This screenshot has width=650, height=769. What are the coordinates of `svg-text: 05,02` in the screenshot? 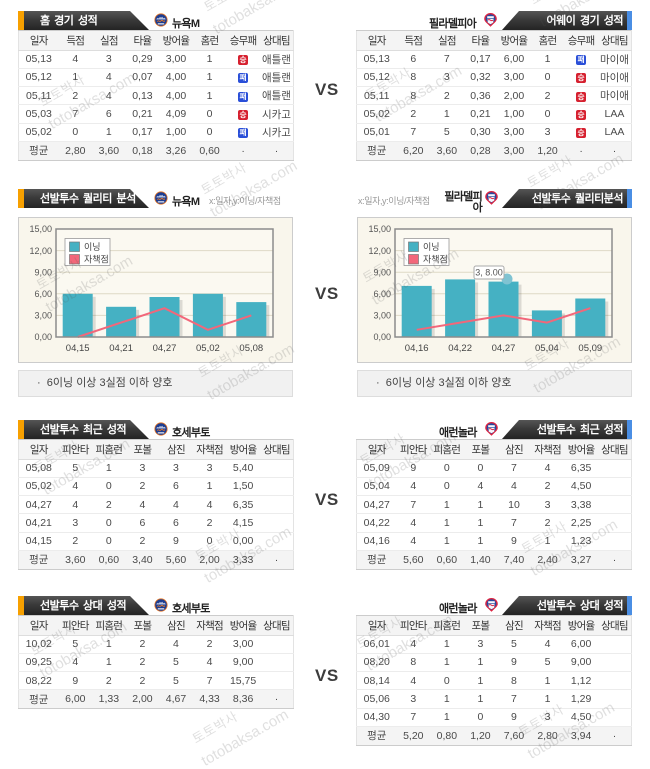 It's located at (208, 348).